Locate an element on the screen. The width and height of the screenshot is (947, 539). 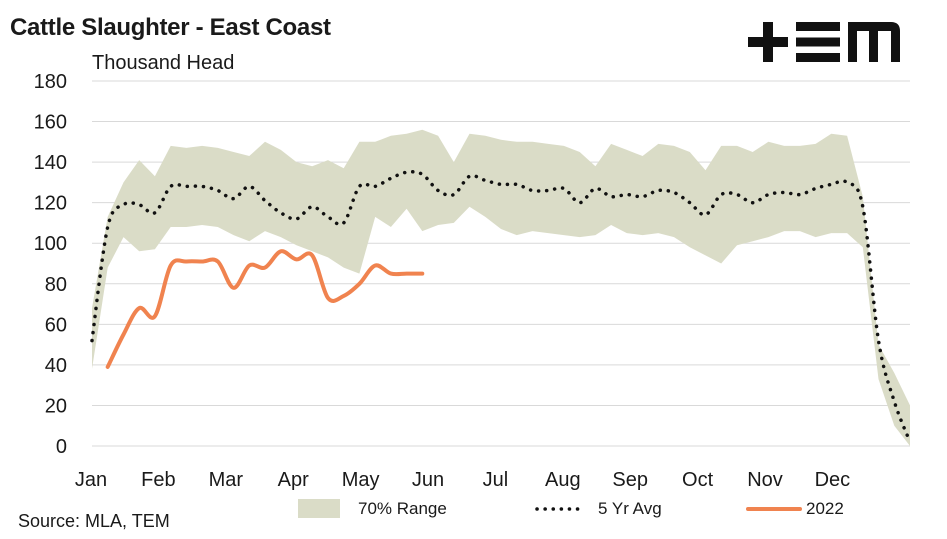
x-tick-label: Jan is located at coordinates (91, 480).